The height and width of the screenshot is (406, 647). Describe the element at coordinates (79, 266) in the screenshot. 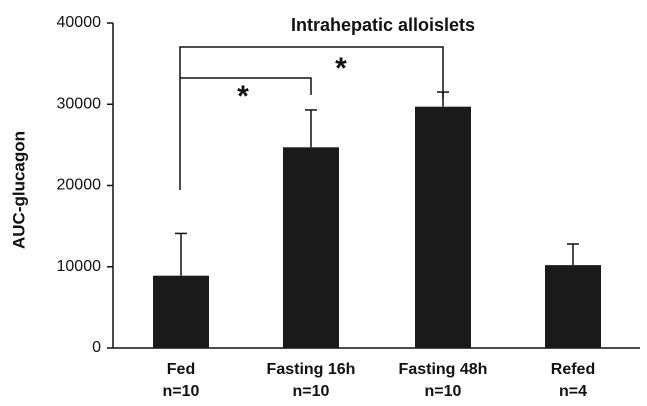

I see `y-tick-label: 10000` at that location.